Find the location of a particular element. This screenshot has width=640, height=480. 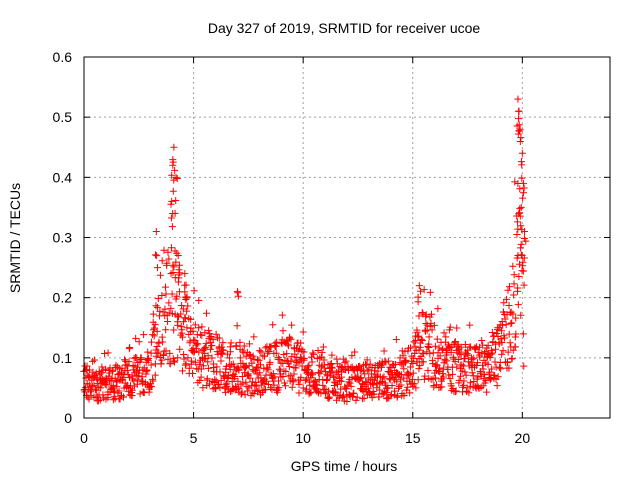

y-tick-label: 0 is located at coordinates (68, 418).